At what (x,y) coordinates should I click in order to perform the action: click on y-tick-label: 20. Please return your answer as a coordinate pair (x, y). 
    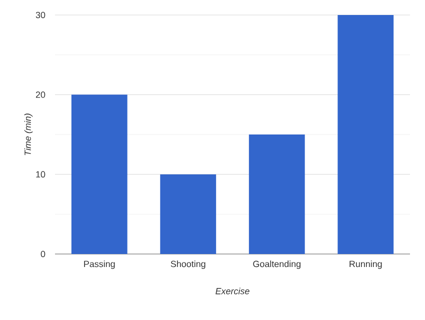
    Looking at the image, I should click on (41, 94).